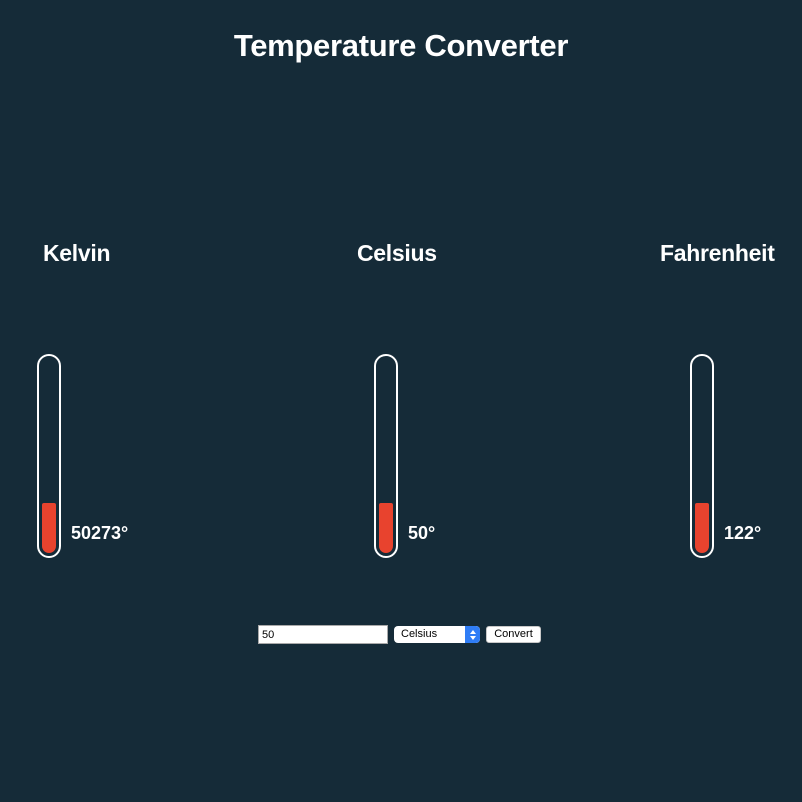  I want to click on fahrenheit-mercury-fill, so click(702, 528).